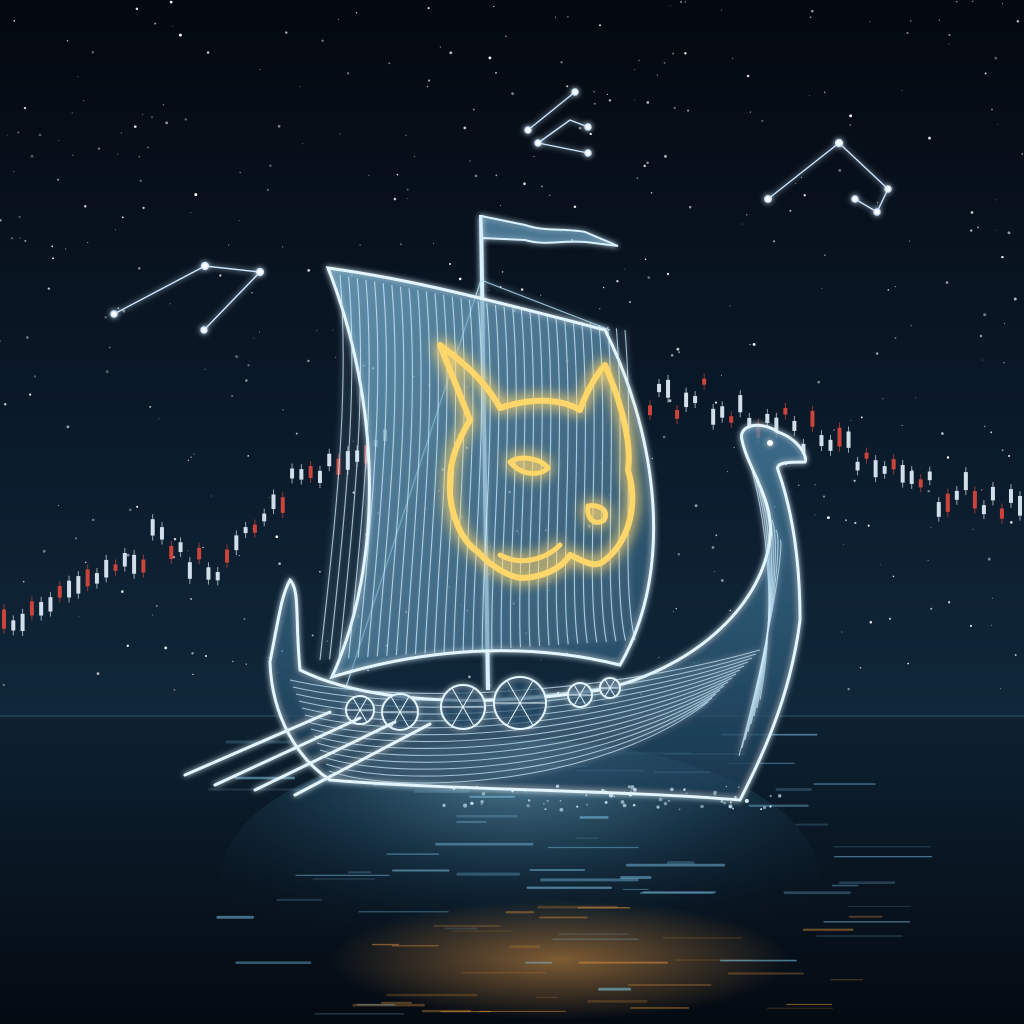 Image resolution: width=1024 pixels, height=1024 pixels. What do you see at coordinates (549, 230) in the screenshot?
I see `pennant-flag` at bounding box center [549, 230].